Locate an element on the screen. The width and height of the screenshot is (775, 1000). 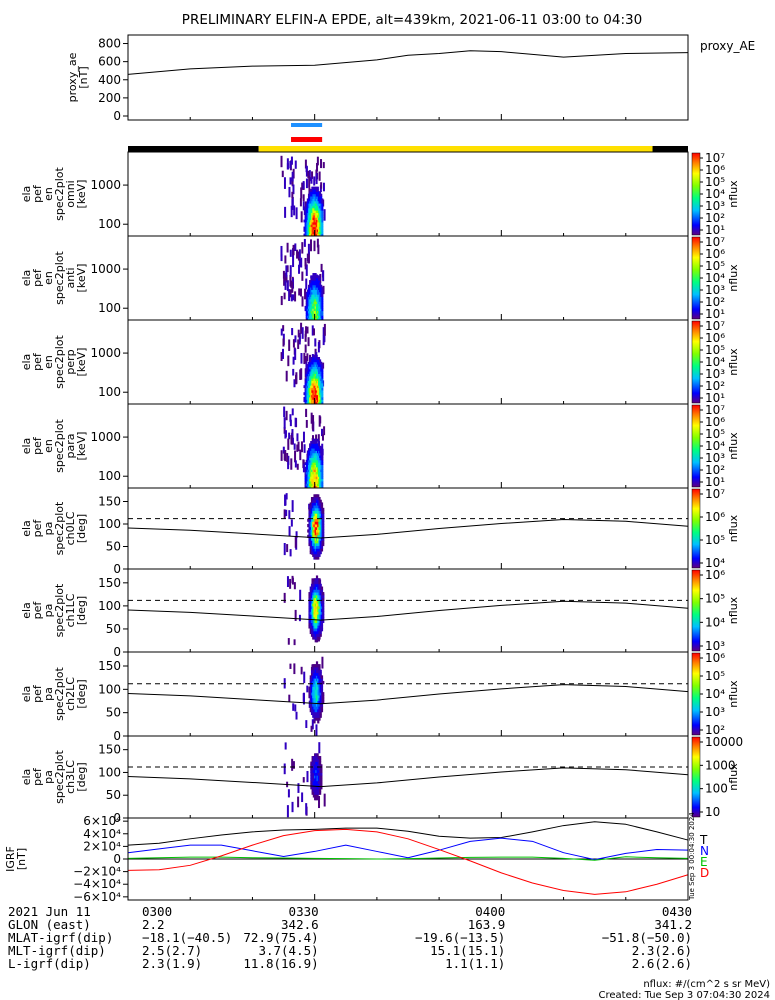
y-axis-label: [deg] is located at coordinates (81, 528).